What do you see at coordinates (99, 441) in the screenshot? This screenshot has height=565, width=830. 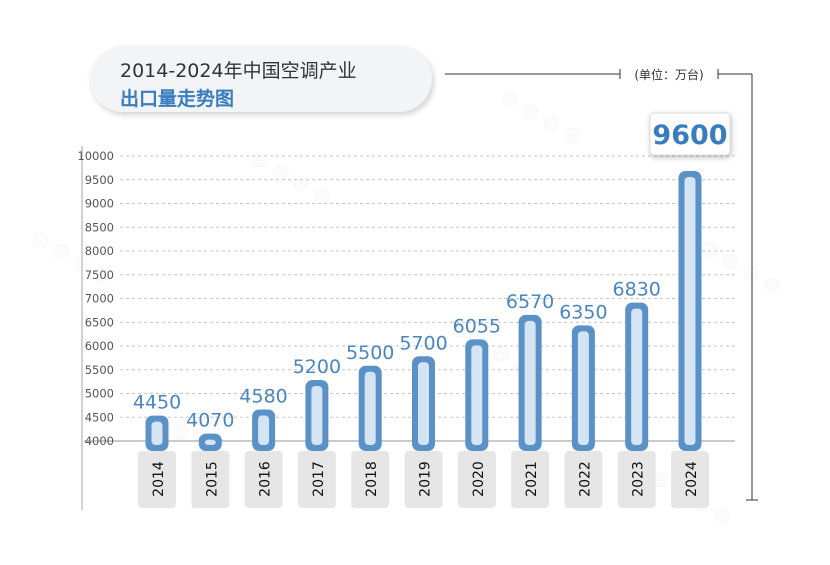 I see `y-tick-label: 4000` at bounding box center [99, 441].